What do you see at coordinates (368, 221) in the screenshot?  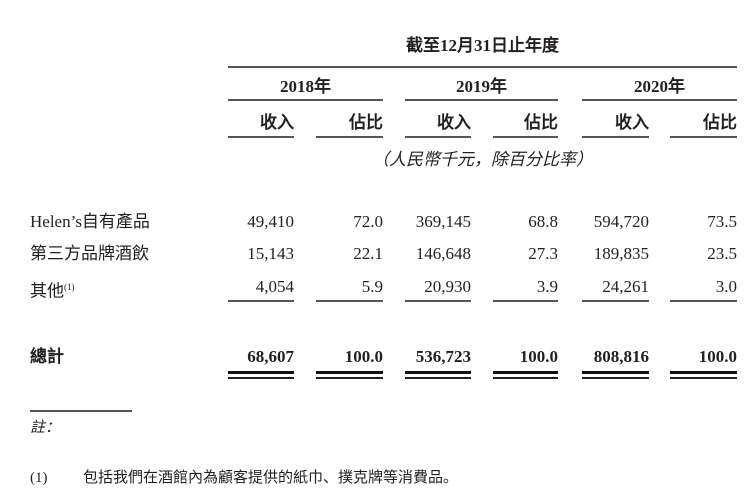 I see `table-cell: 72.0` at bounding box center [368, 221].